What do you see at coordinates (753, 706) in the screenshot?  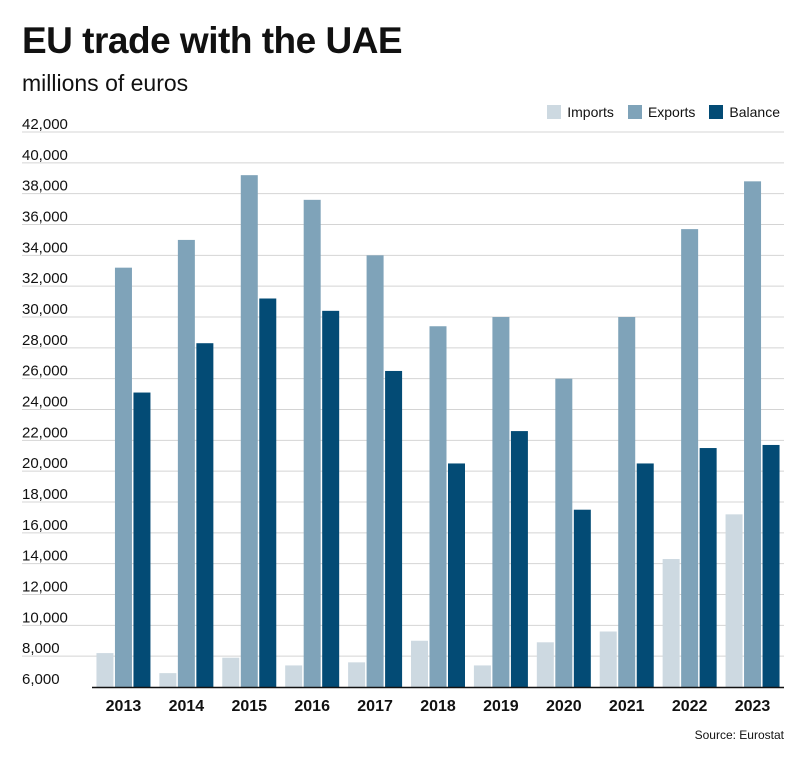 I see `x-tick-label: 2023` at bounding box center [753, 706].